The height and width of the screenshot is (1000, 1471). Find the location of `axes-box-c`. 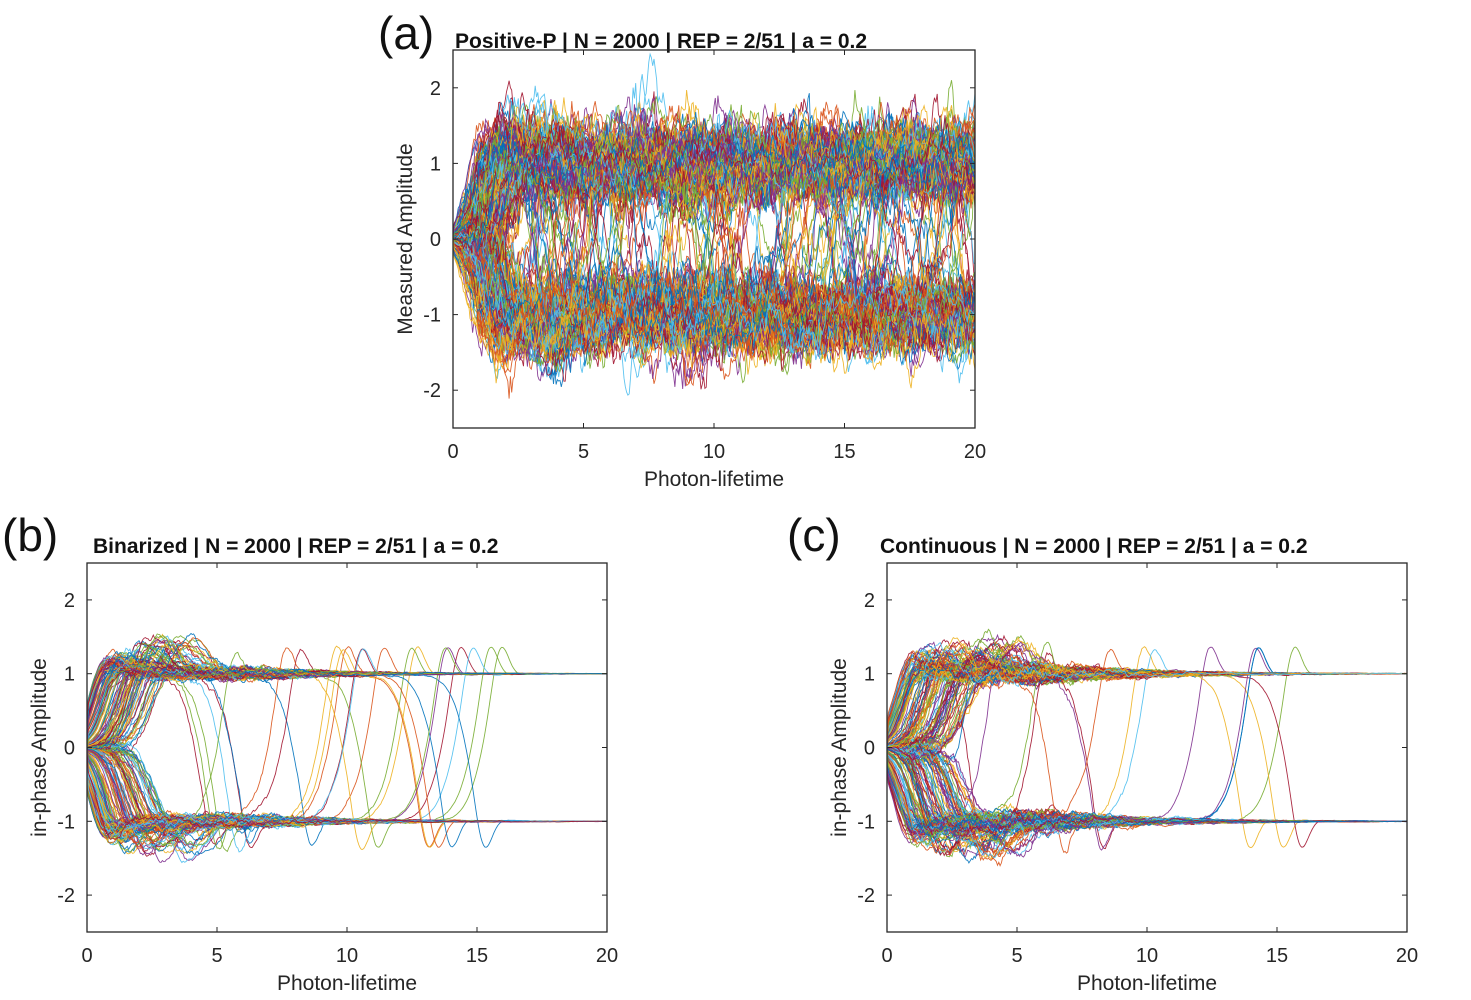

axes-box-c is located at coordinates (1147, 747).